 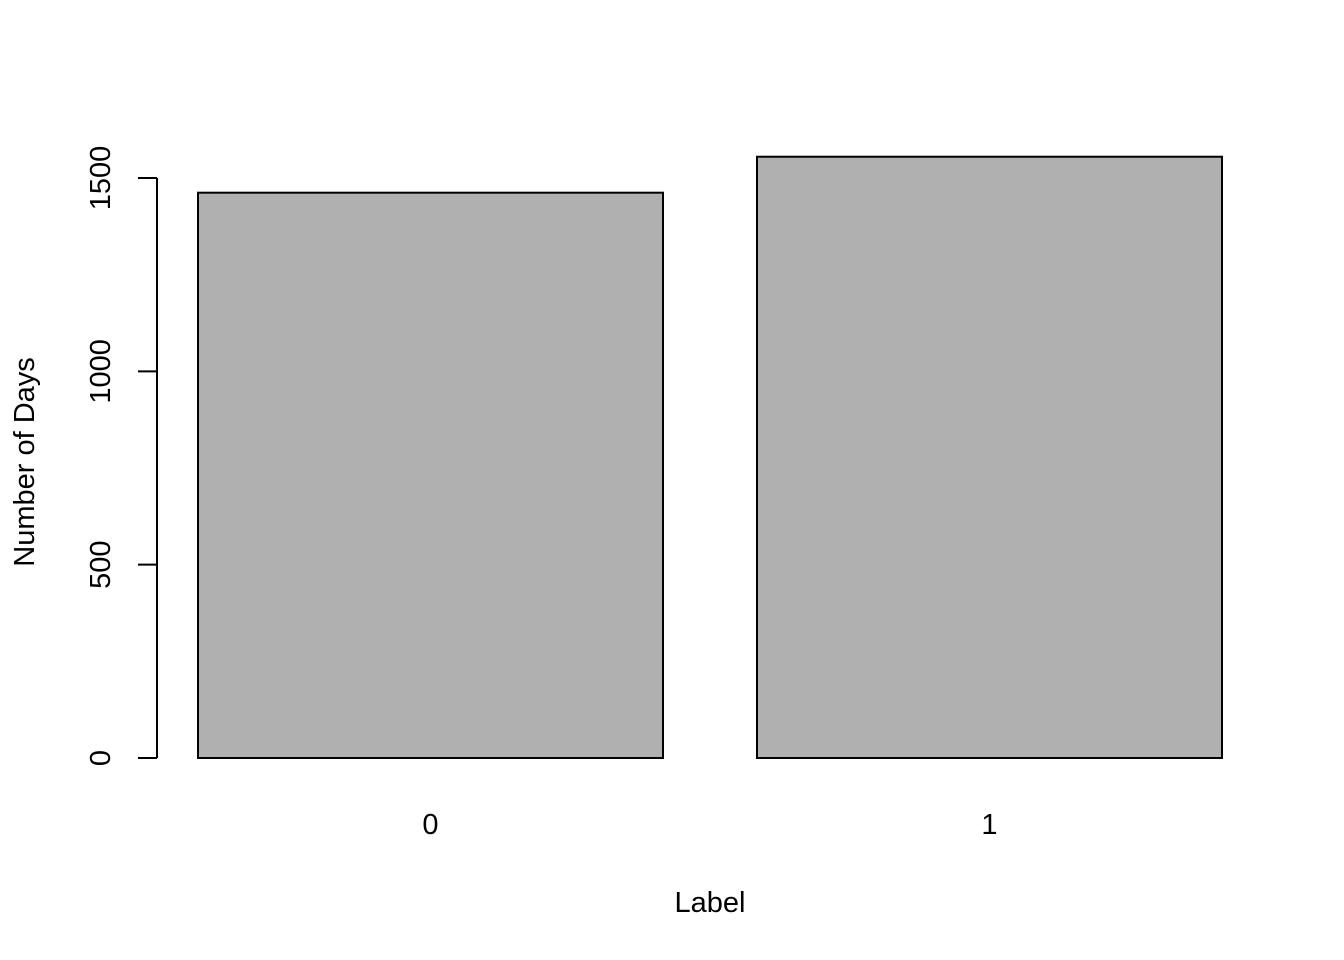 I want to click on x-tick-label: 1, so click(x=989, y=825).